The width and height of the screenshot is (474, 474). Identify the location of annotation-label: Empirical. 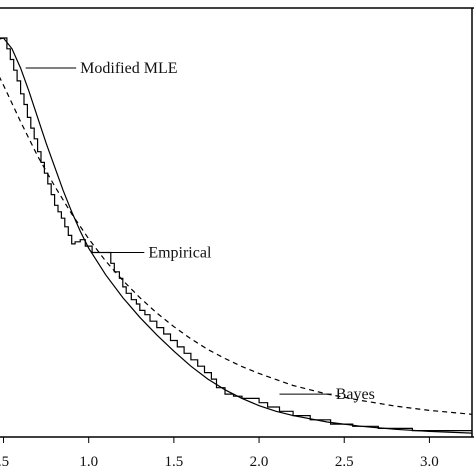
(180, 253).